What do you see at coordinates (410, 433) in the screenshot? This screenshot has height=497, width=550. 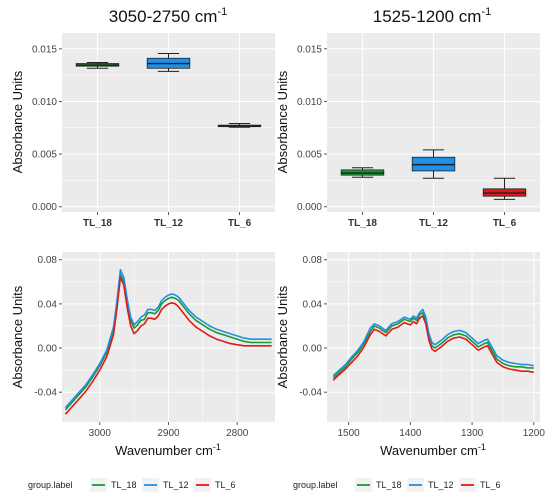 I see `xtick-label: 1400` at bounding box center [410, 433].